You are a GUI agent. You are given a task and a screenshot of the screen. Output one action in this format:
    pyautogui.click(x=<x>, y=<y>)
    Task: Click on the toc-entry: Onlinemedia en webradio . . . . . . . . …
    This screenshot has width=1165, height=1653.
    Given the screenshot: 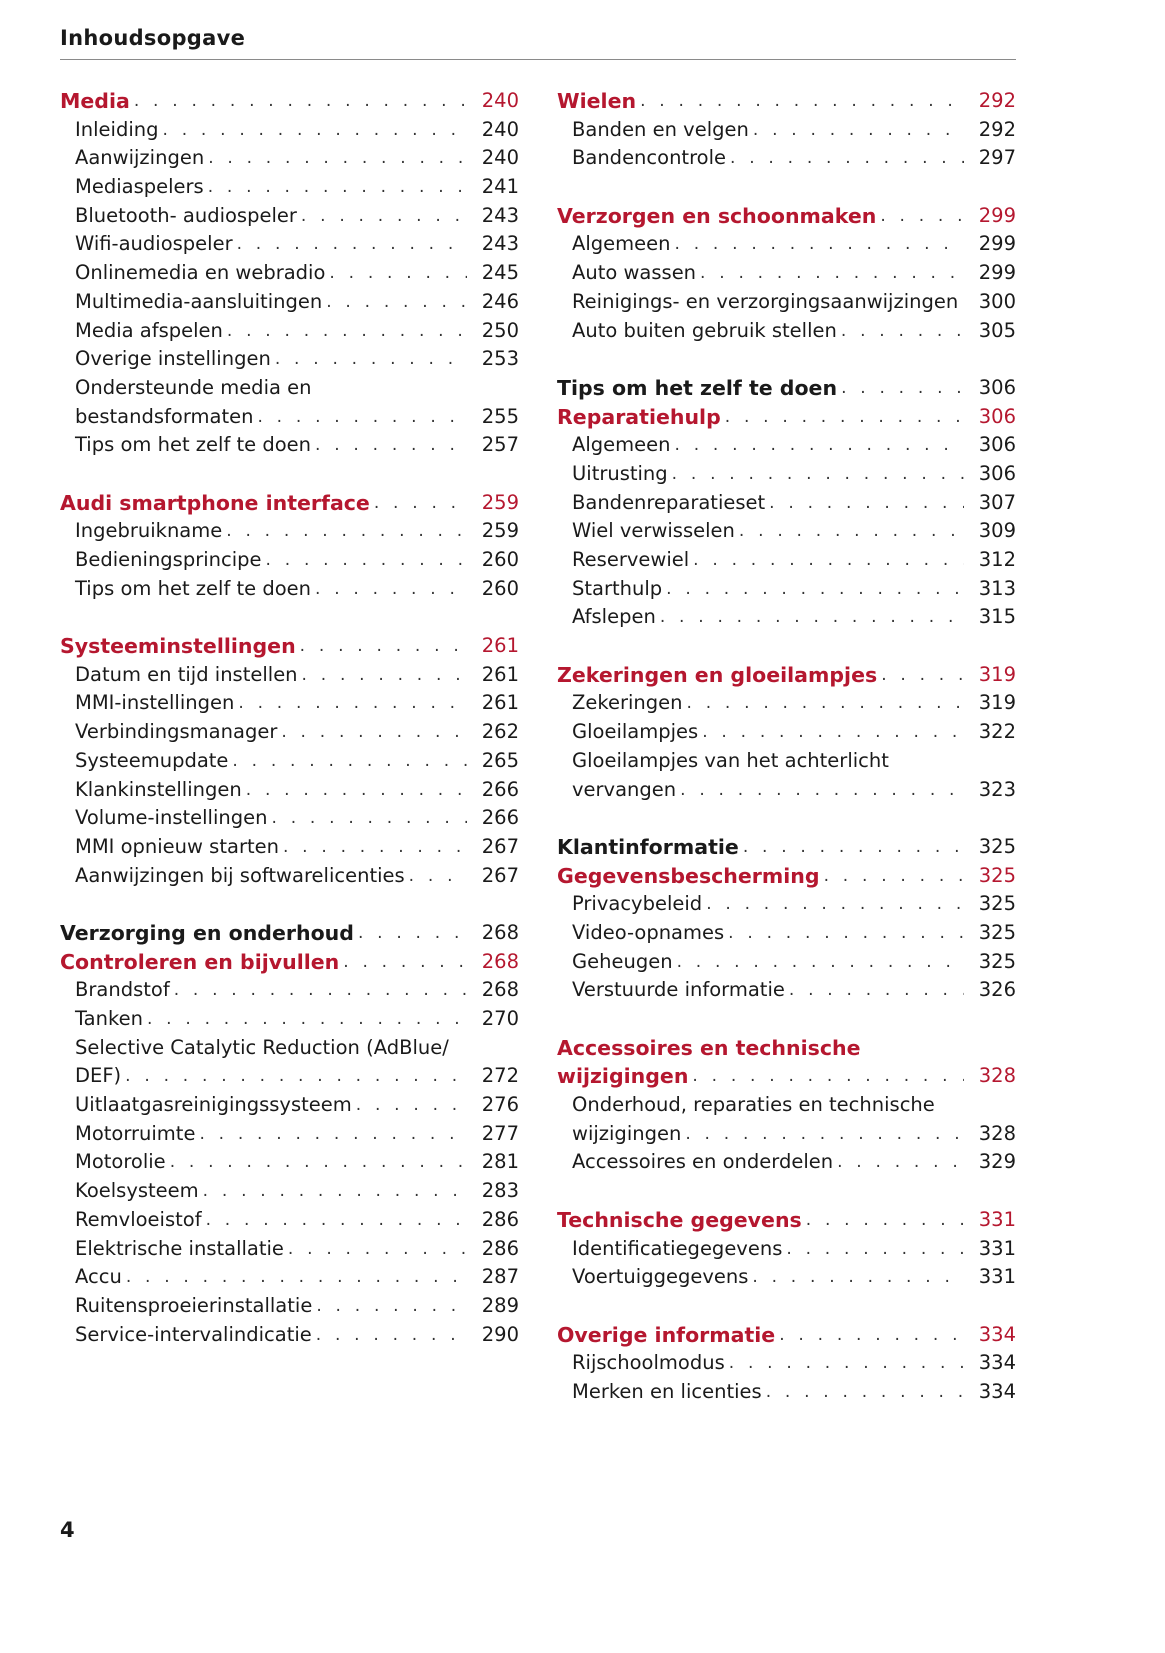 What is the action you would take?
    pyautogui.click(x=289, y=273)
    